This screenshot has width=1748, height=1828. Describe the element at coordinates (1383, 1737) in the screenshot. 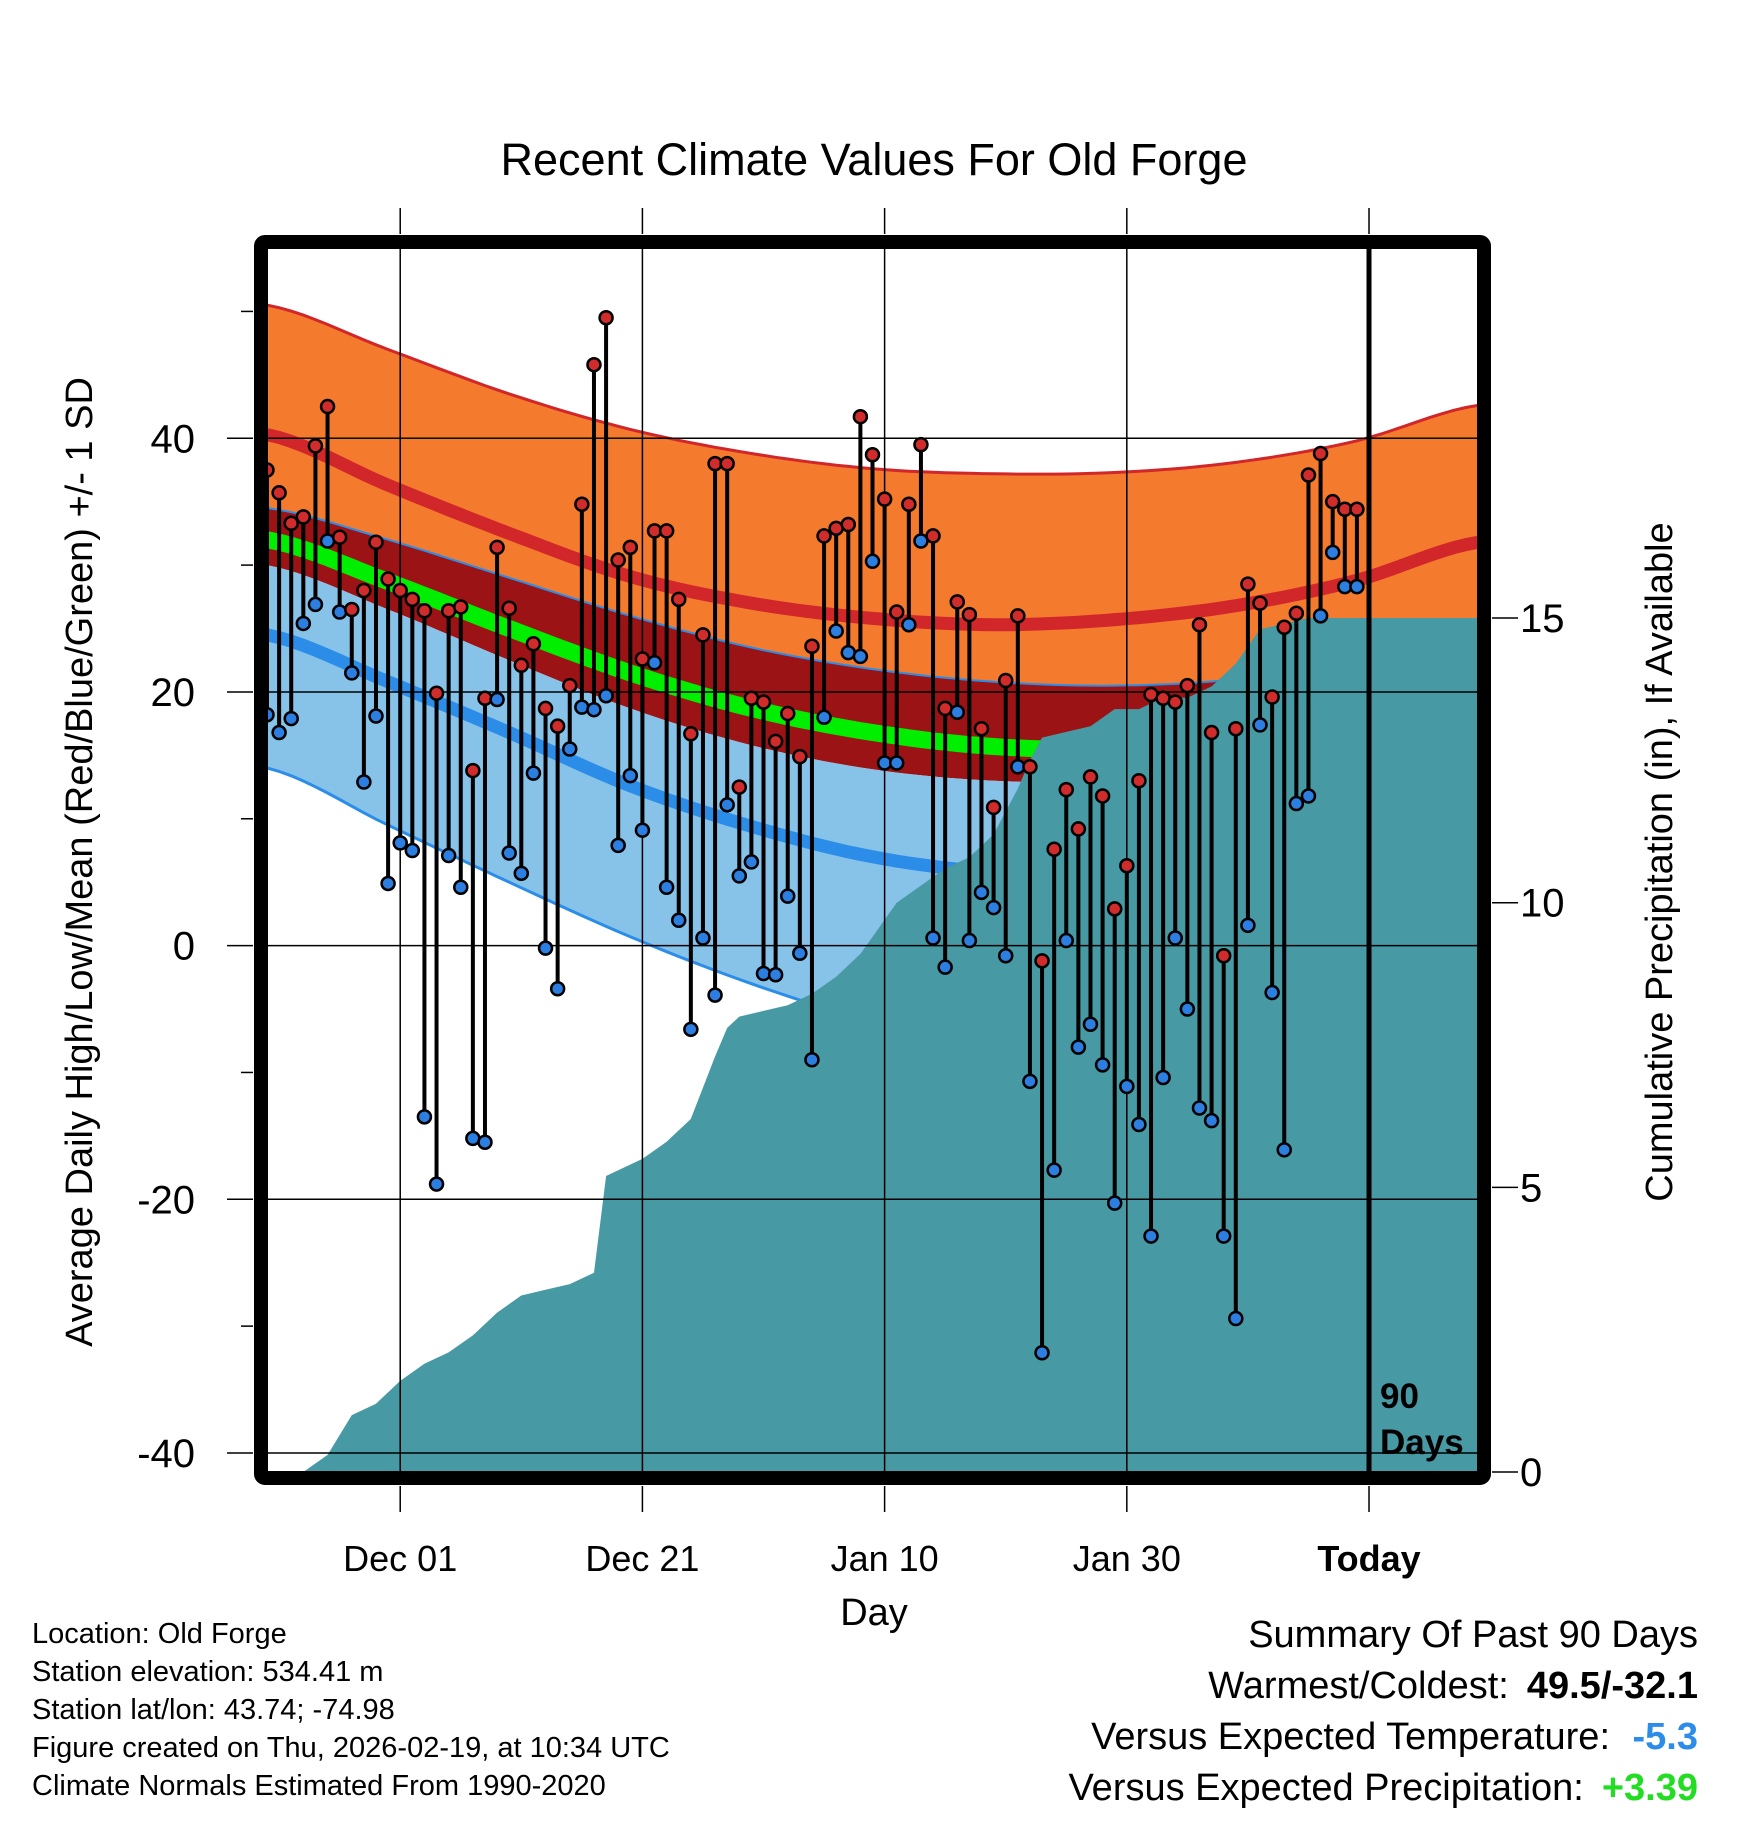

I see `temp-row: Versus Expected Temperature: -5.3` at that location.